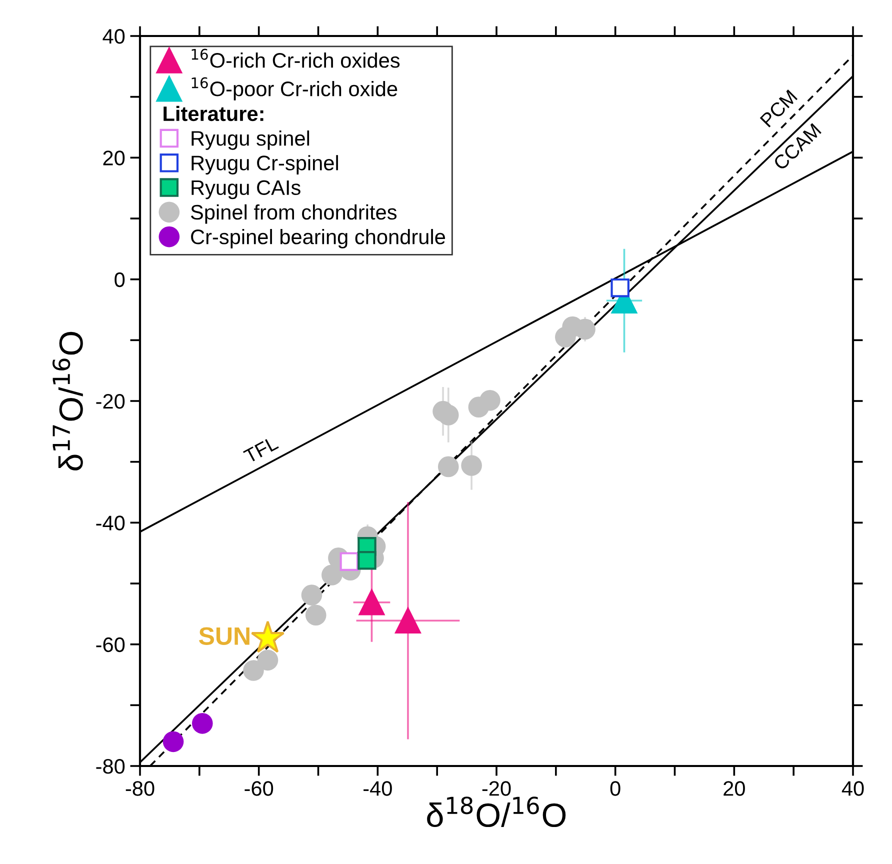  What do you see at coordinates (110, 523) in the screenshot?
I see `y-tick-label: -40` at bounding box center [110, 523].